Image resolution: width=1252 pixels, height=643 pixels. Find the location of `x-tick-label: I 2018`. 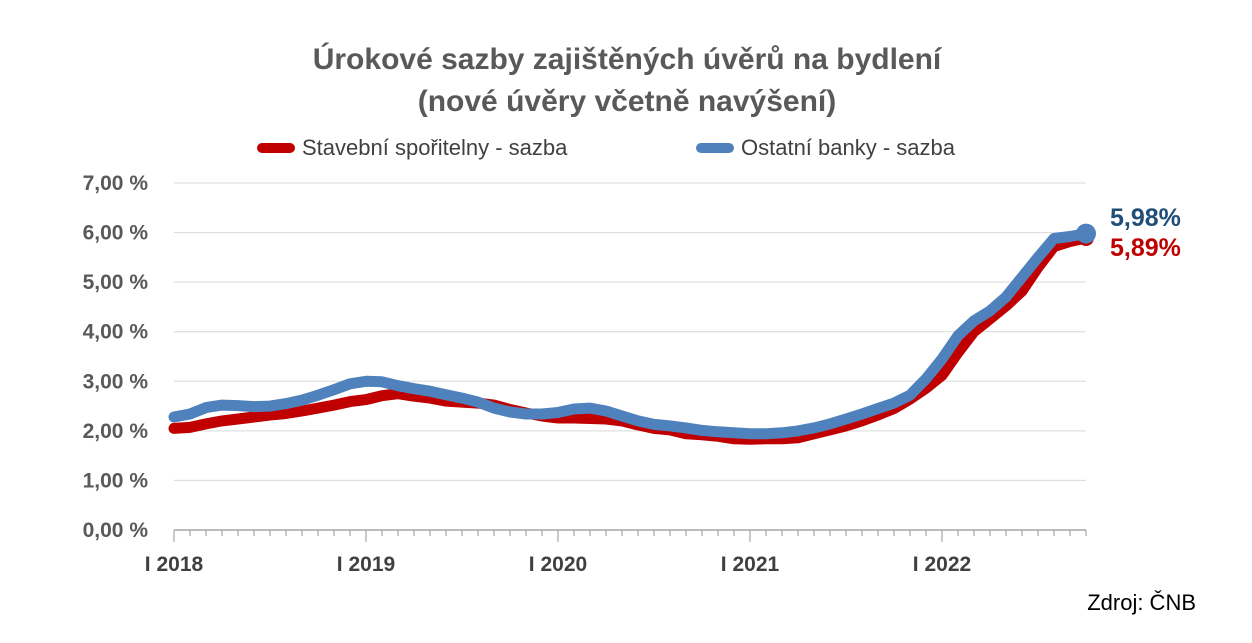

x-tick-label: I 2018 is located at coordinates (174, 564).